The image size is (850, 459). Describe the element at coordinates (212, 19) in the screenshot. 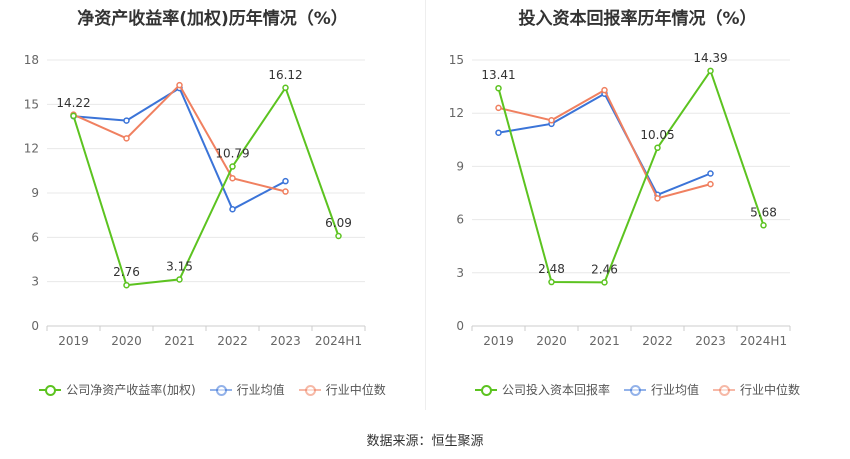

I see `chart-title: 净资产收益率(加权)历年情况（%）` at that location.